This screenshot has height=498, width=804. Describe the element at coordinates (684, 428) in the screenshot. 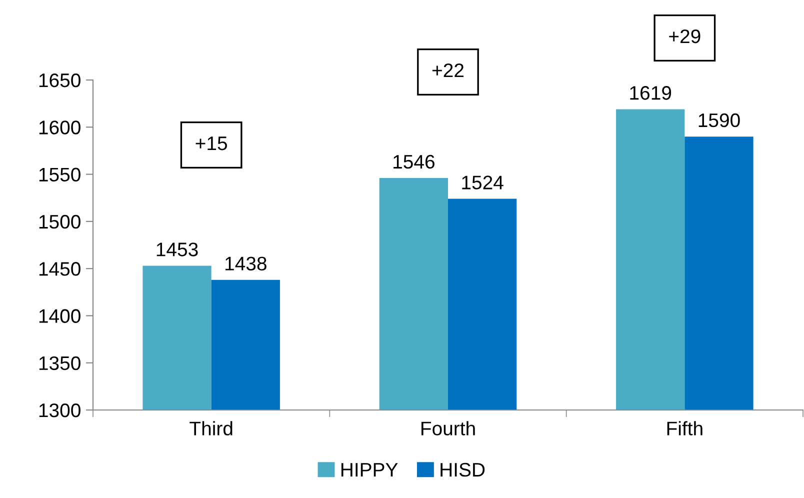

I see `x-tick-label: Fifth` at that location.